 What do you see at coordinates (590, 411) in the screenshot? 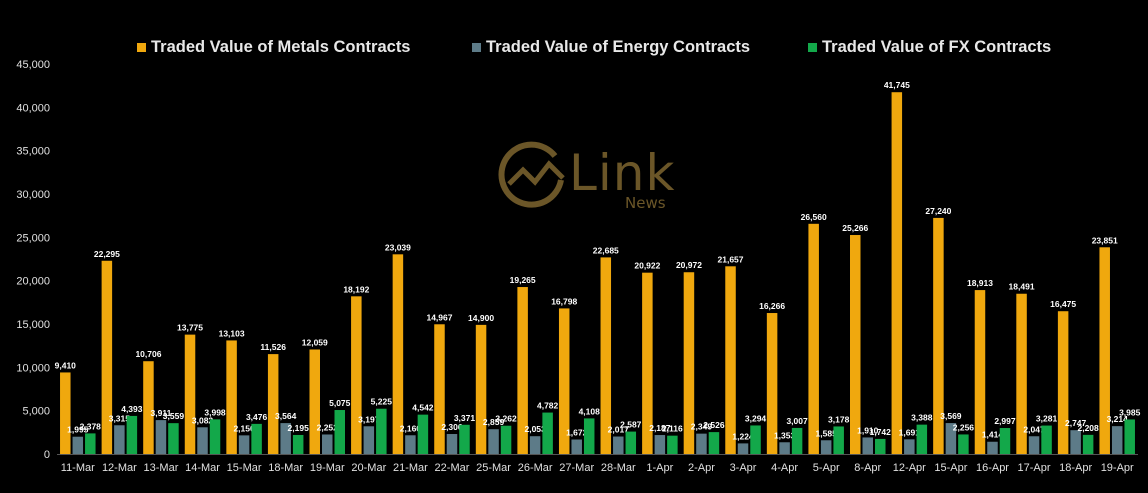
I see `data-label-fx: 4,108` at bounding box center [590, 411].